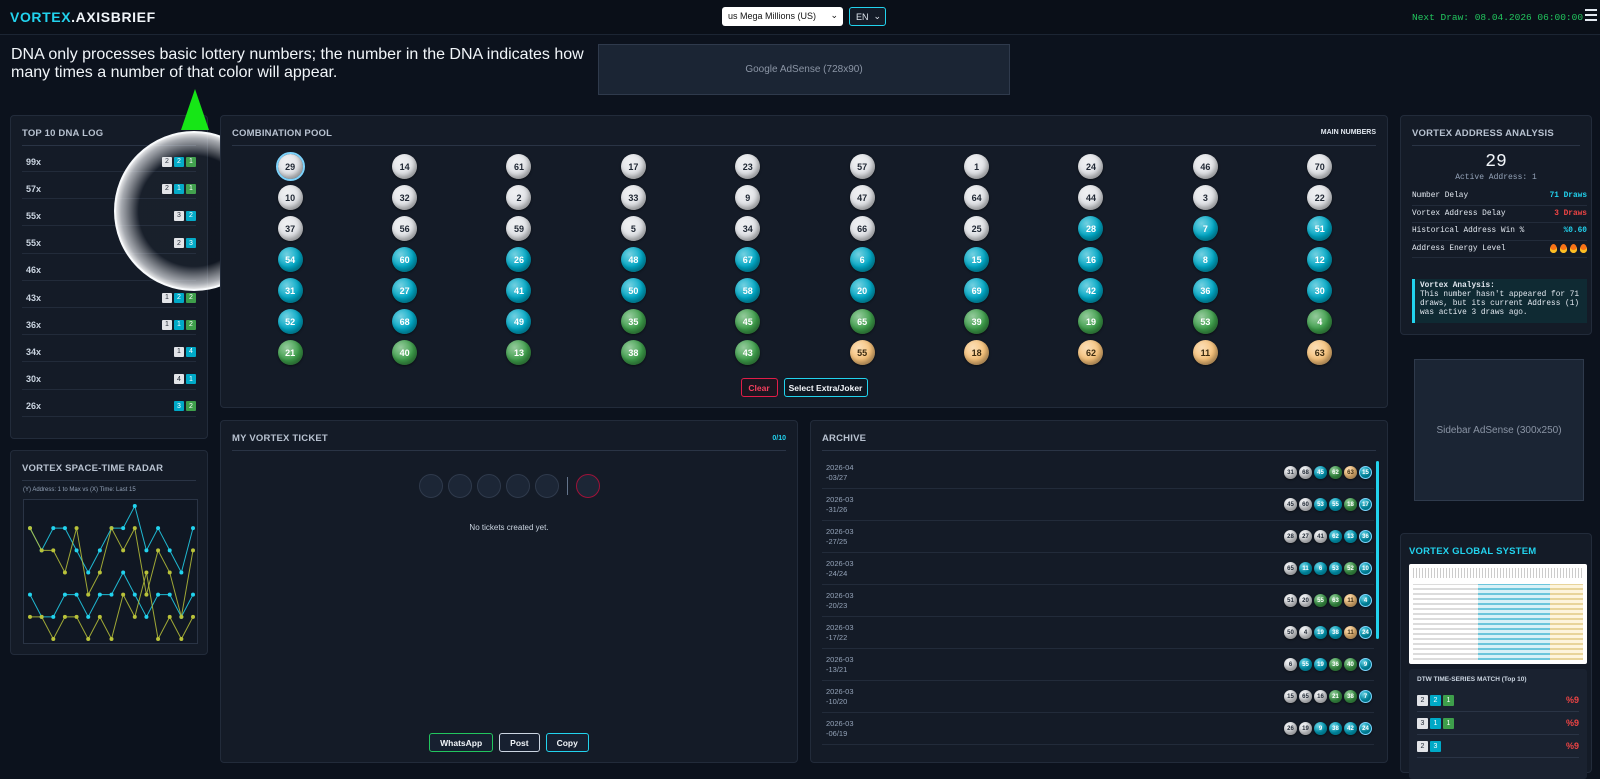 Image resolution: width=1600 pixels, height=779 pixels. I want to click on archive-row: 2026-03-27/25 28 27 41 62 13 36, so click(1098, 537).